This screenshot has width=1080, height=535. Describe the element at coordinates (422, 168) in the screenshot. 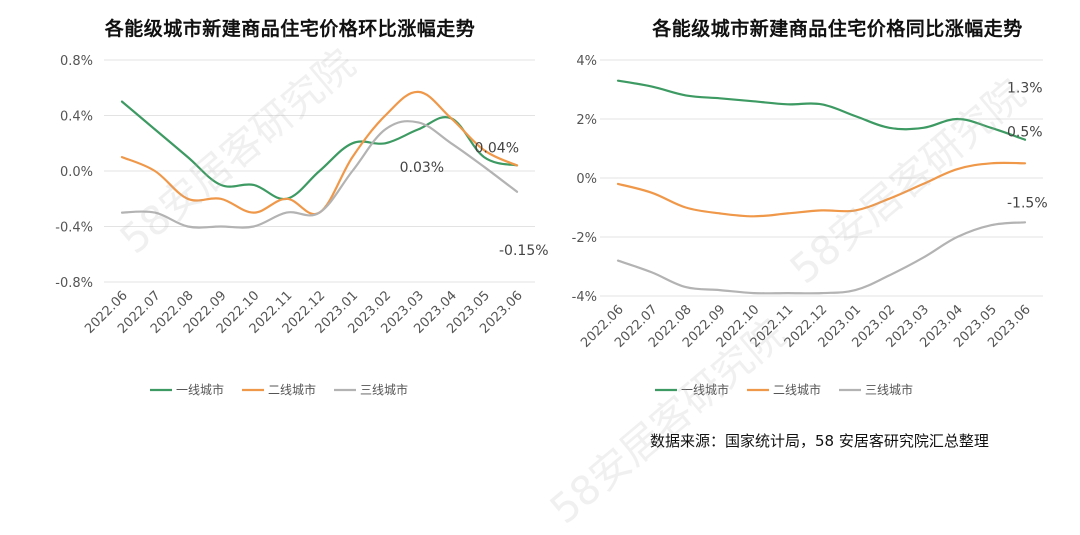

I see `data-label: 0.03%` at that location.